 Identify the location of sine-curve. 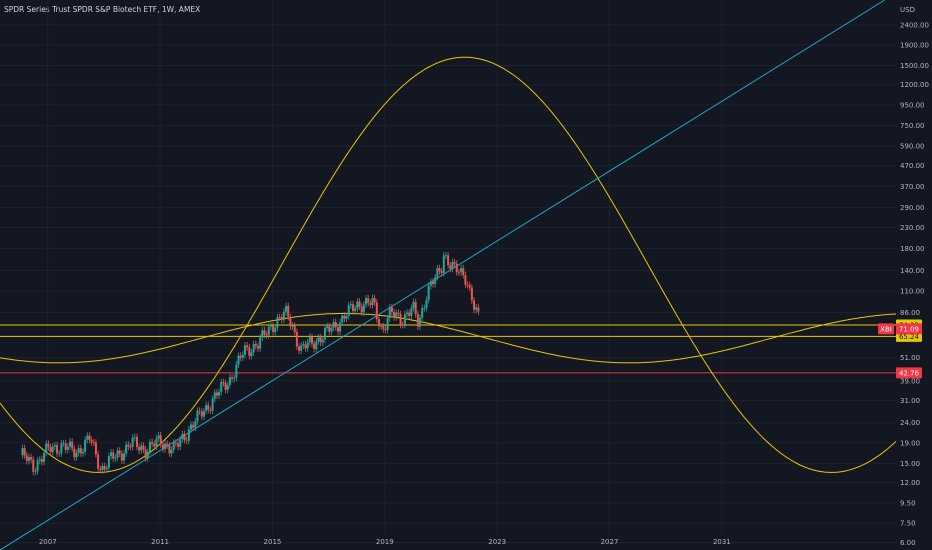
(448, 338).